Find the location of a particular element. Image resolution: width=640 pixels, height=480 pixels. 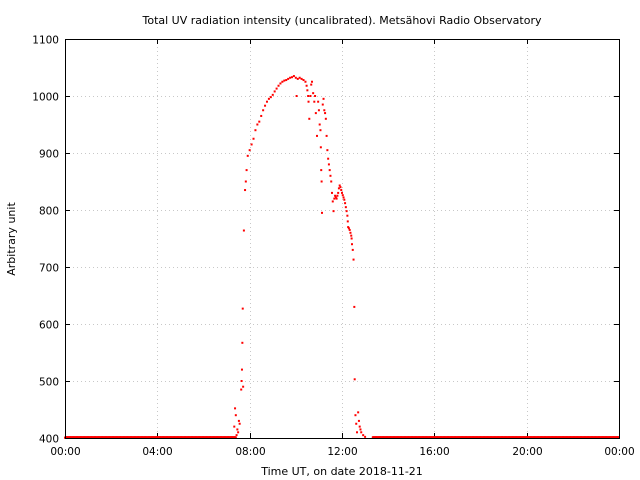

y-tick-label: 1000 is located at coordinates (45, 98).